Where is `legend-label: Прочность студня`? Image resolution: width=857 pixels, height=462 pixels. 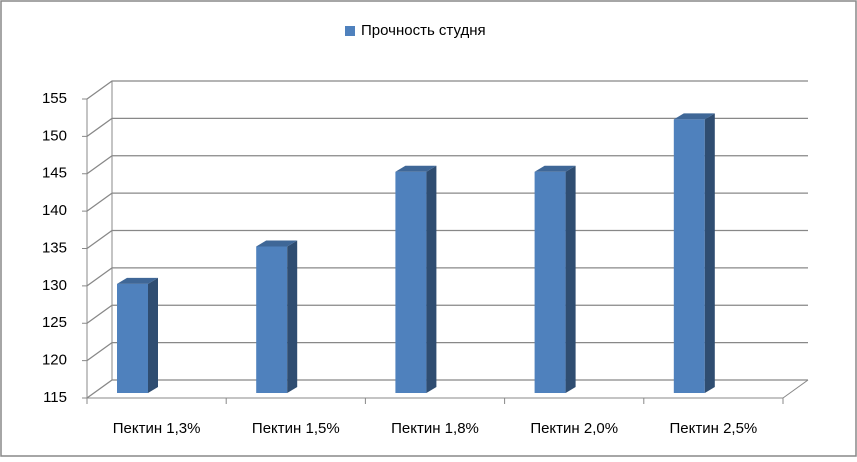 legend-label: Прочность студня is located at coordinates (423, 30).